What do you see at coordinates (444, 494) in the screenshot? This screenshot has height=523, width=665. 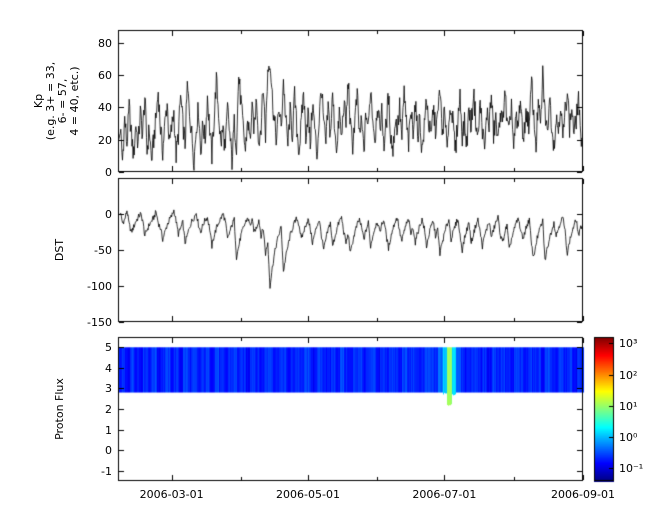 I see `x-tick-label: 2006-07-01` at bounding box center [444, 494].